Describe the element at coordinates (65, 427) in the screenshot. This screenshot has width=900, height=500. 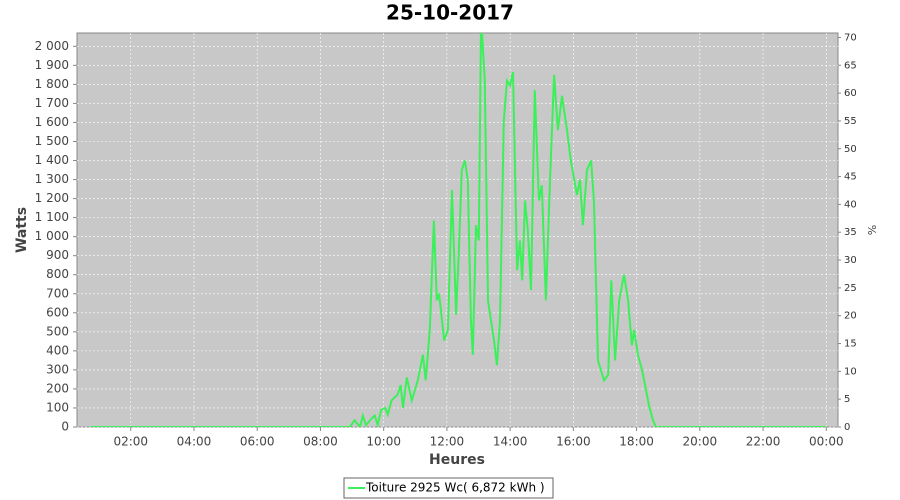
I see `y-tick-label: 0` at that location.